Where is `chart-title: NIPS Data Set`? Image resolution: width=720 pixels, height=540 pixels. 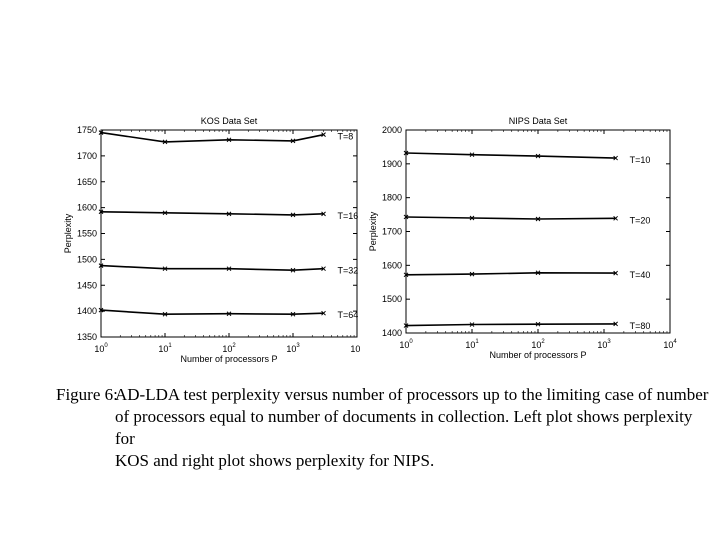
chart-title: NIPS Data Set is located at coordinates (538, 121).